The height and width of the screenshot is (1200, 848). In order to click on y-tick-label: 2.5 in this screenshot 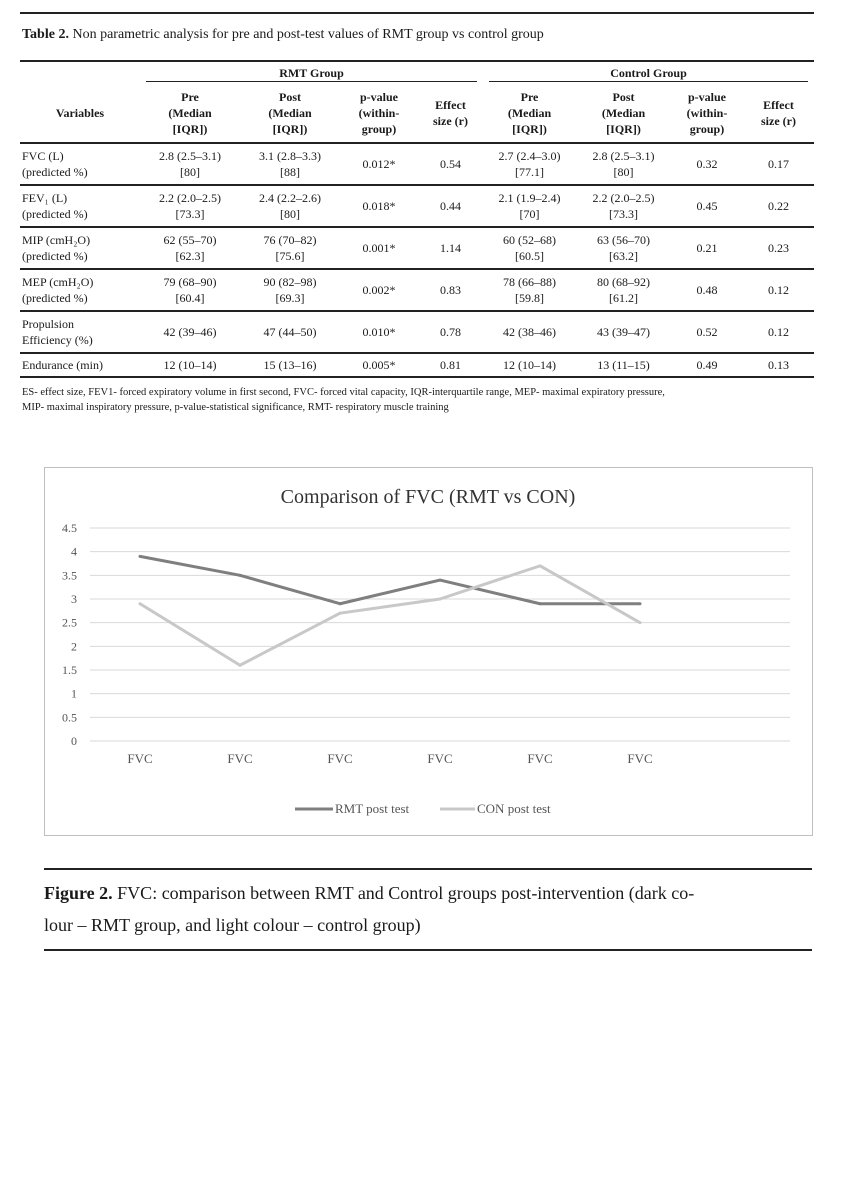, I will do `click(69, 623)`.